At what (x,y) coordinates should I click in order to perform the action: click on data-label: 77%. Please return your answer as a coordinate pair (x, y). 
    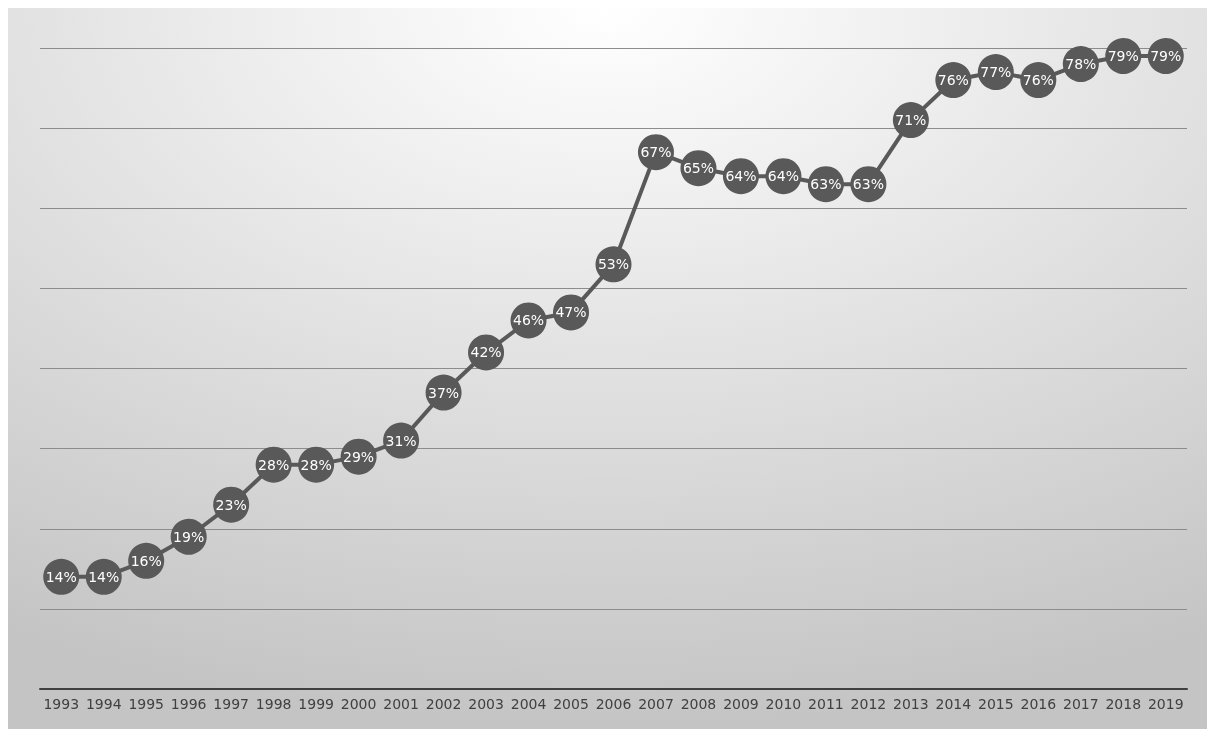
    Looking at the image, I should click on (996, 72).